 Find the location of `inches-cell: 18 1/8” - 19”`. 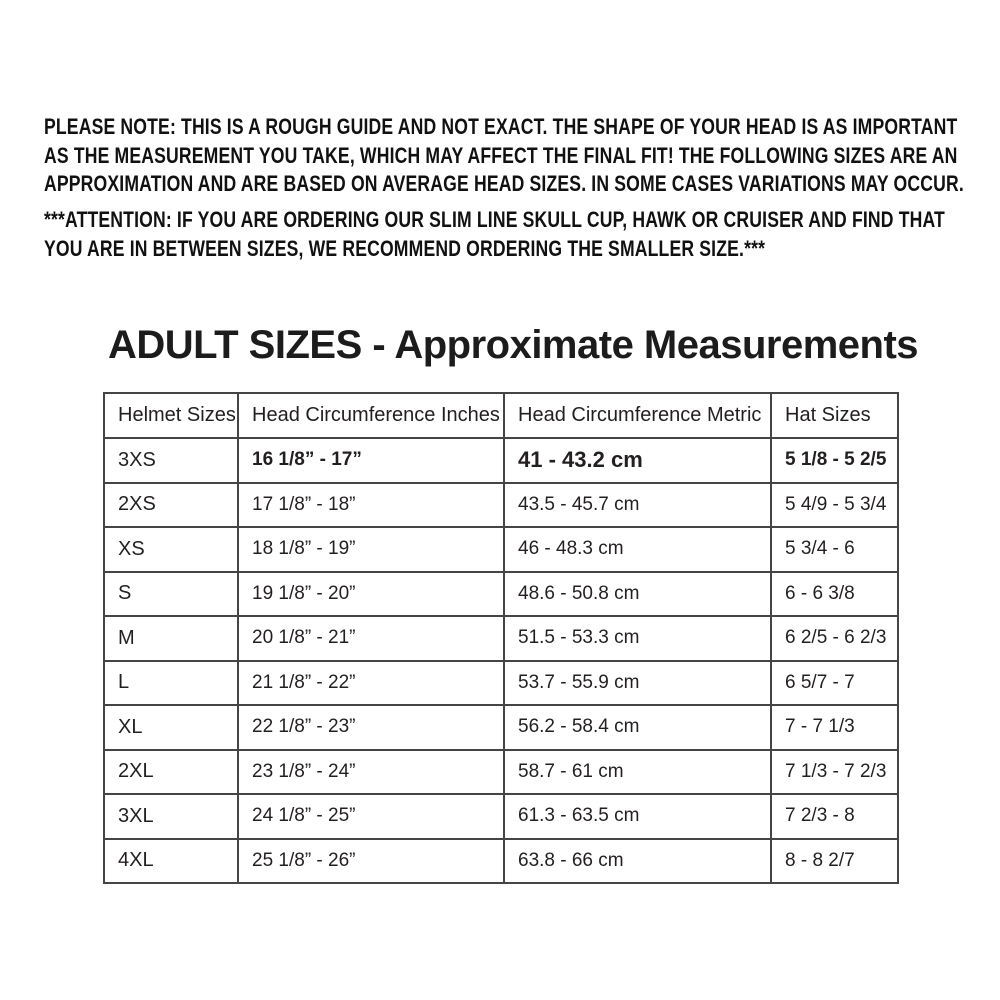

inches-cell: 18 1/8” - 19” is located at coordinates (371, 549).